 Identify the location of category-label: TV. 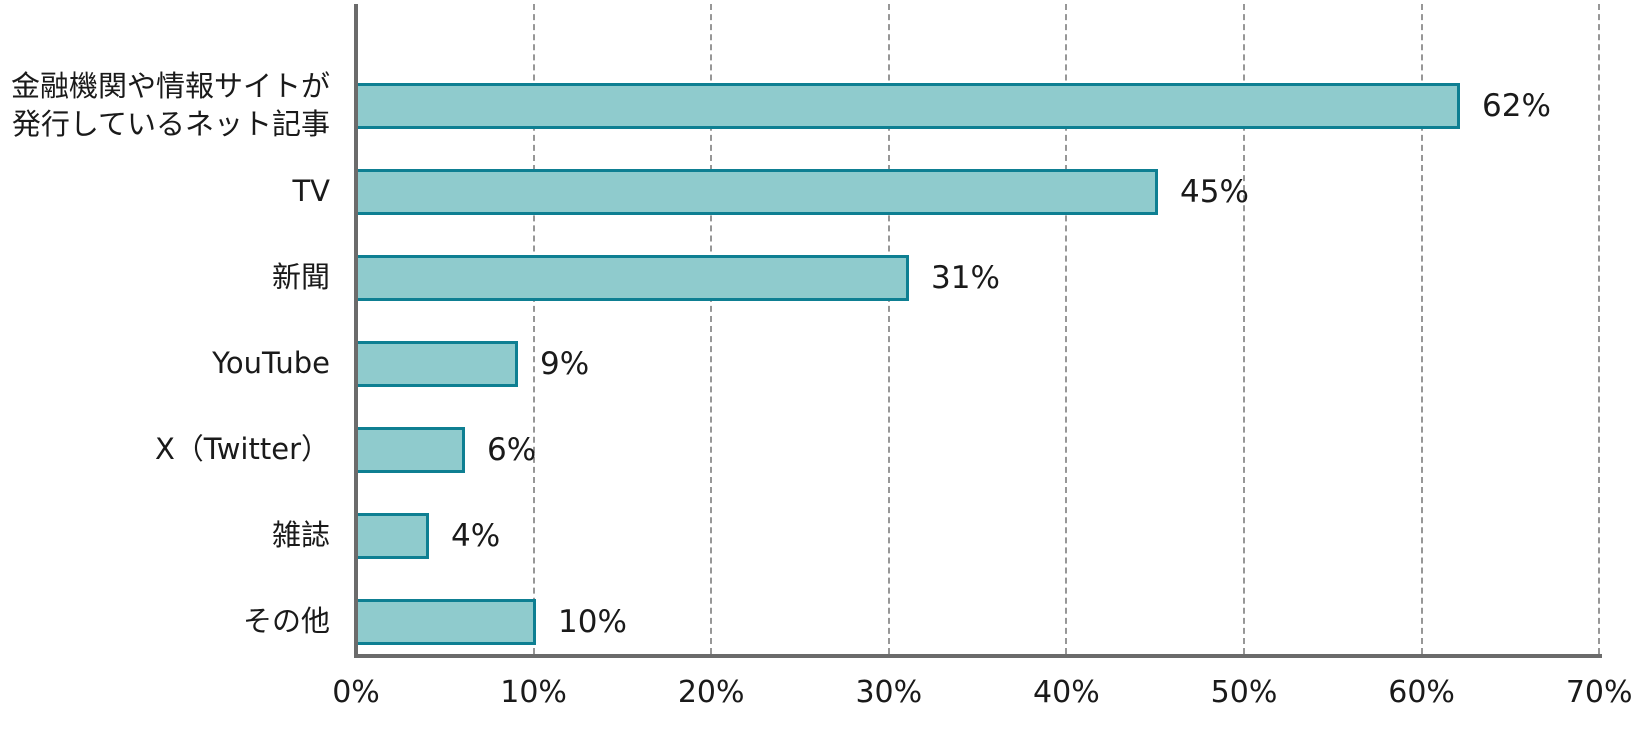
(311, 191).